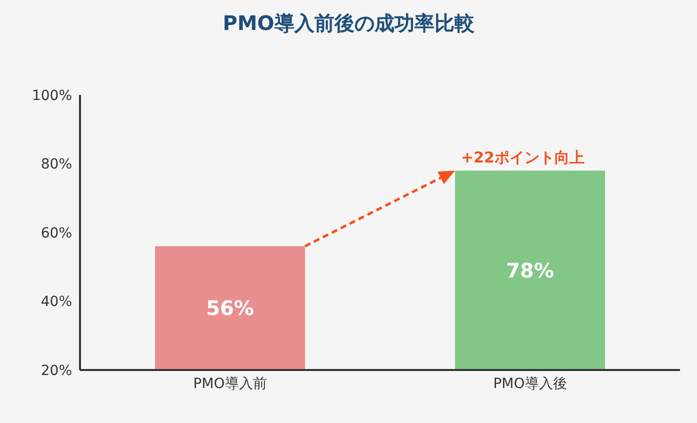  Describe the element at coordinates (52, 96) in the screenshot. I see `y-tick-label: 100%` at that location.